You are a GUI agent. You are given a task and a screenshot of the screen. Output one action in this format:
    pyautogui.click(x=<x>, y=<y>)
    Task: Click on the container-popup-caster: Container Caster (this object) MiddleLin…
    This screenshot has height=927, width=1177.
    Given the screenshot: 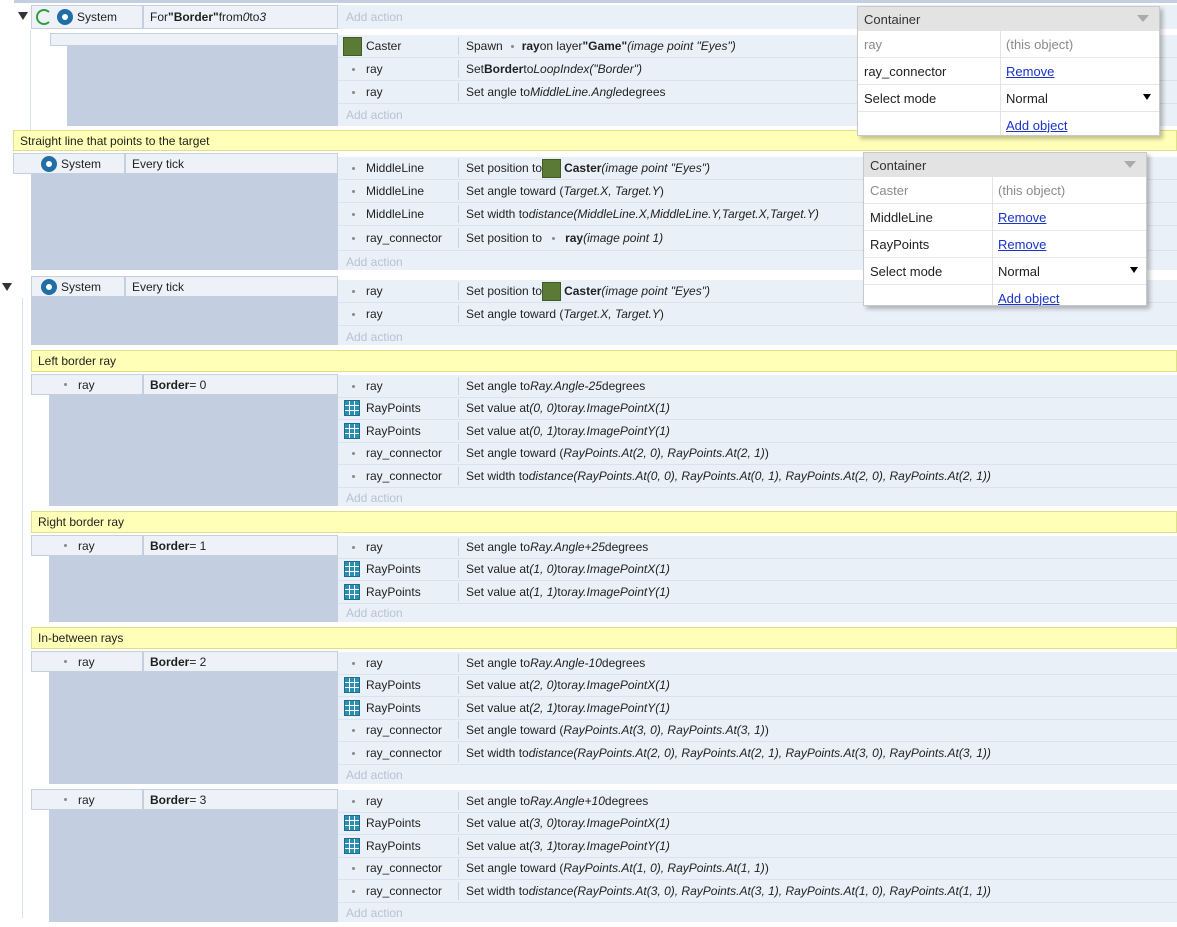 What is the action you would take?
    pyautogui.click(x=1005, y=229)
    